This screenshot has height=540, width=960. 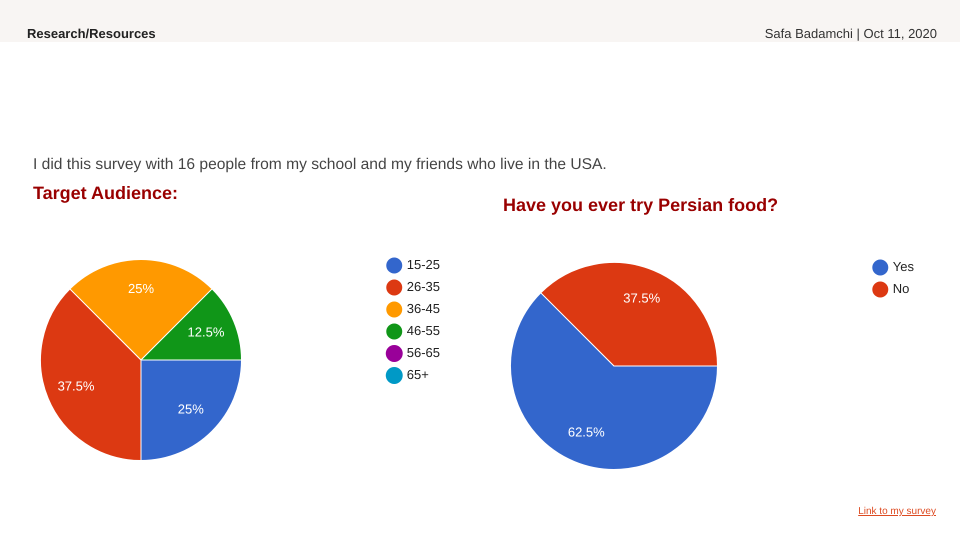 I want to click on legend-label: 56-65, so click(x=423, y=352).